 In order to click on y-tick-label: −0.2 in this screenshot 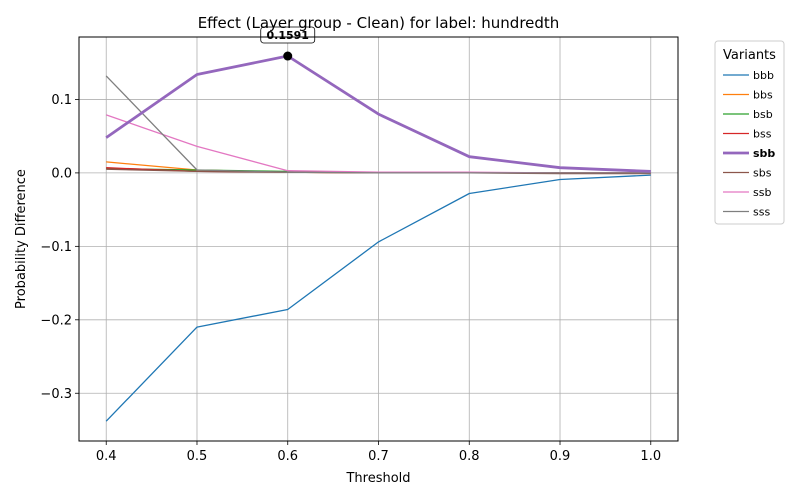, I will do `click(56, 320)`.